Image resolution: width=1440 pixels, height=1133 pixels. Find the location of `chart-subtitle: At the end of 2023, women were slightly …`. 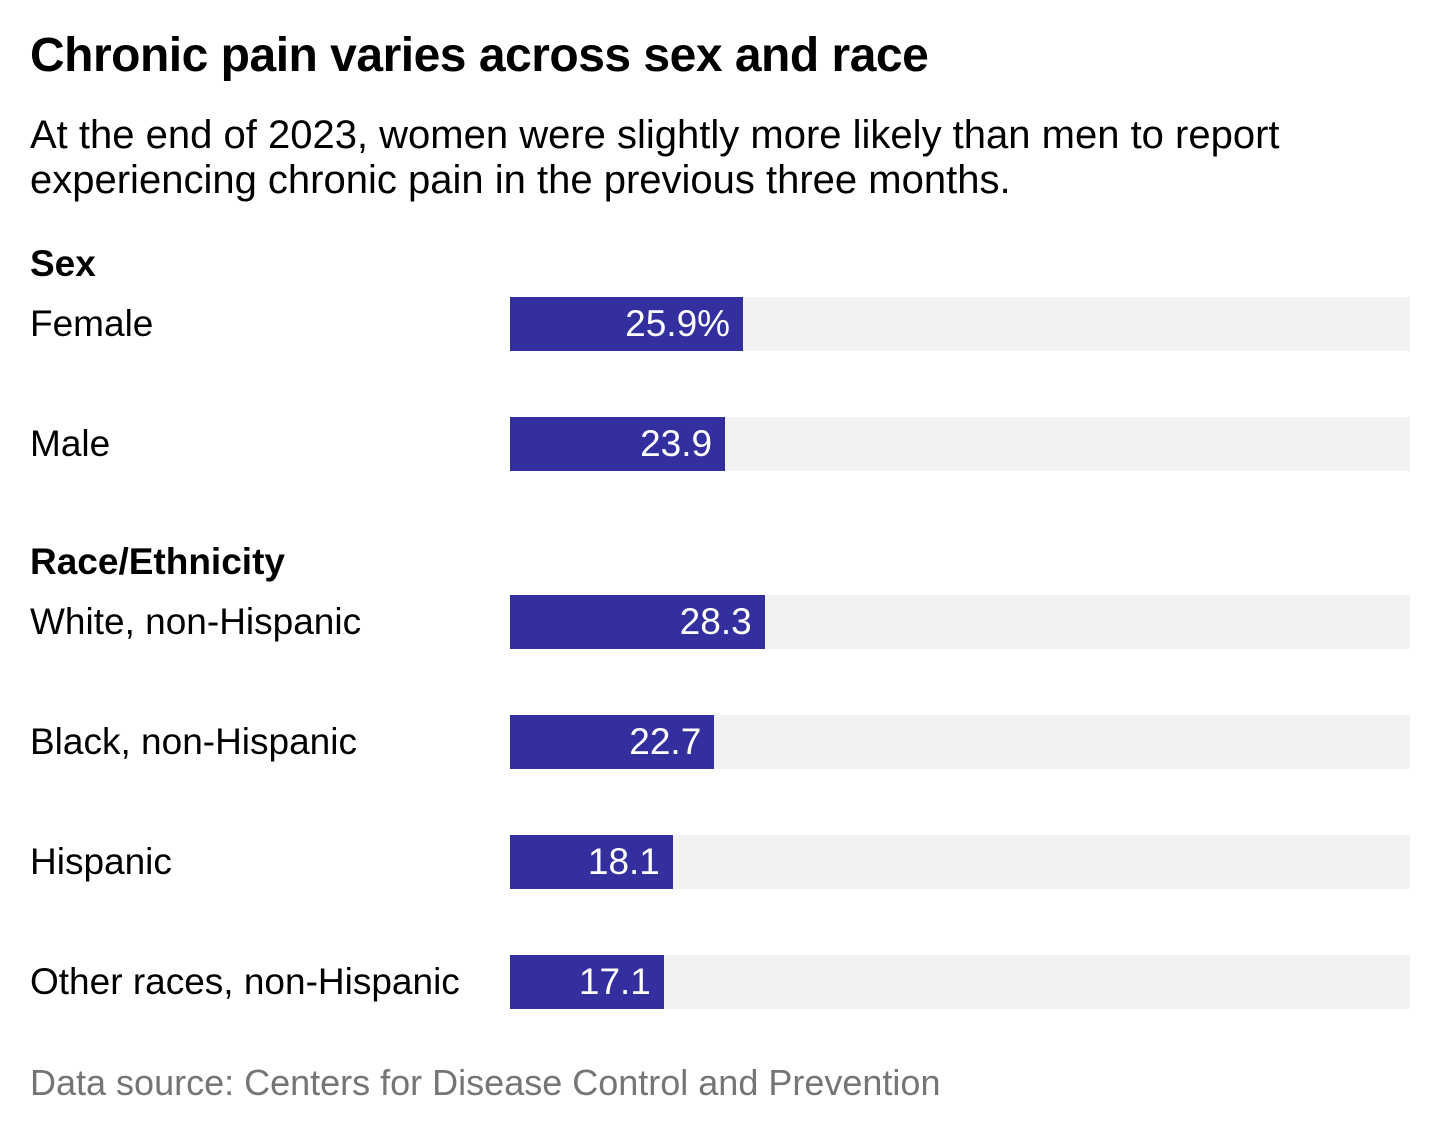

chart-subtitle: At the end of 2023, women were slightly … is located at coordinates (655, 157).